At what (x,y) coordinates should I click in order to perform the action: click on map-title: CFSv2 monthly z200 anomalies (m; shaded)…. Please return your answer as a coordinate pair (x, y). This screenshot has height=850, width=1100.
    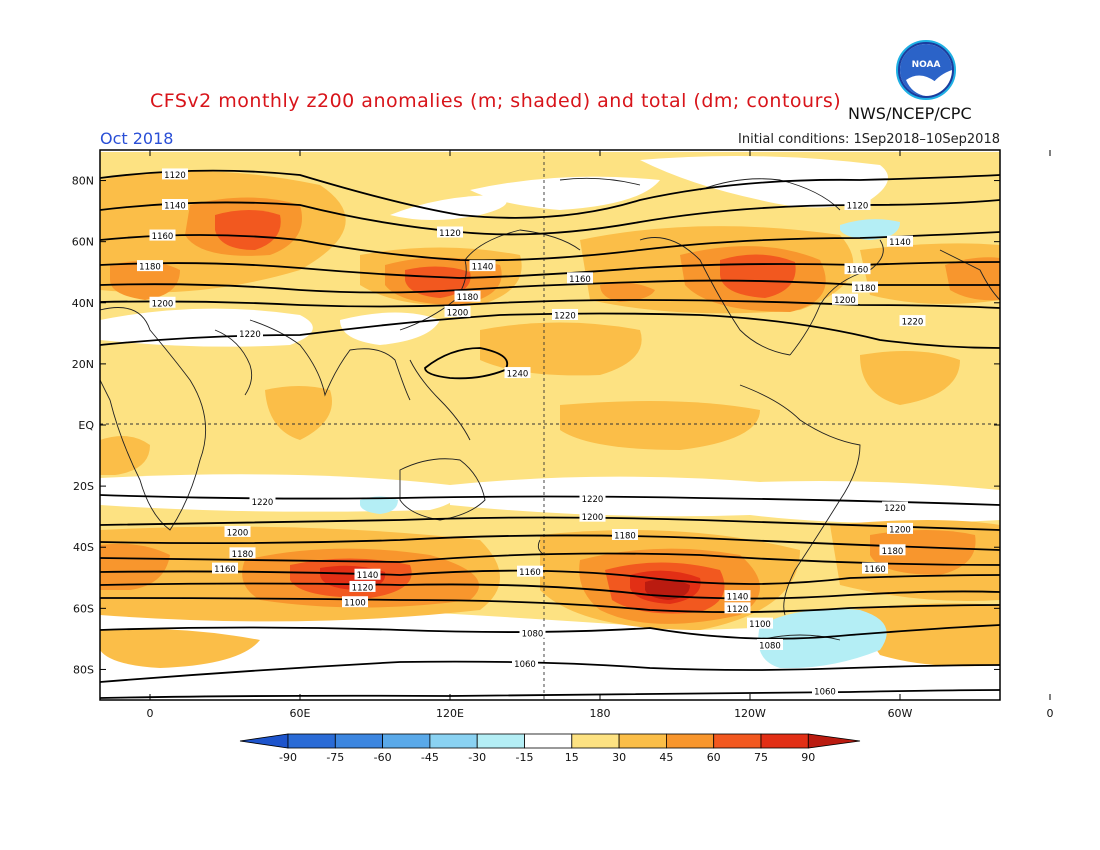
    Looking at the image, I should click on (496, 101).